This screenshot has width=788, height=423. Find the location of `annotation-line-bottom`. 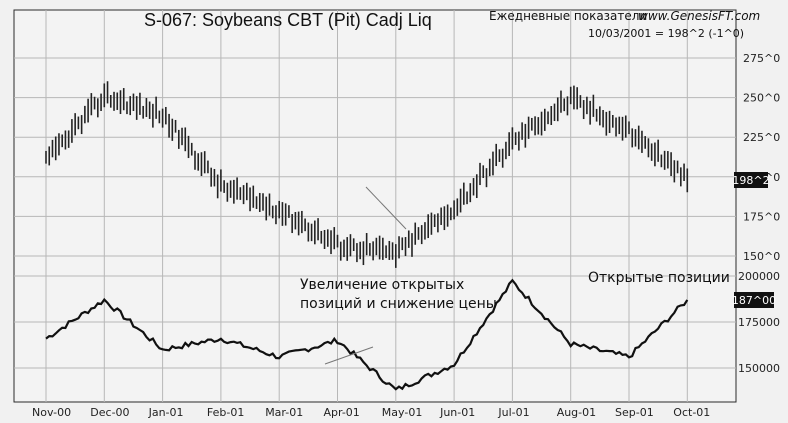

annotation-line-bottom is located at coordinates (349, 355).